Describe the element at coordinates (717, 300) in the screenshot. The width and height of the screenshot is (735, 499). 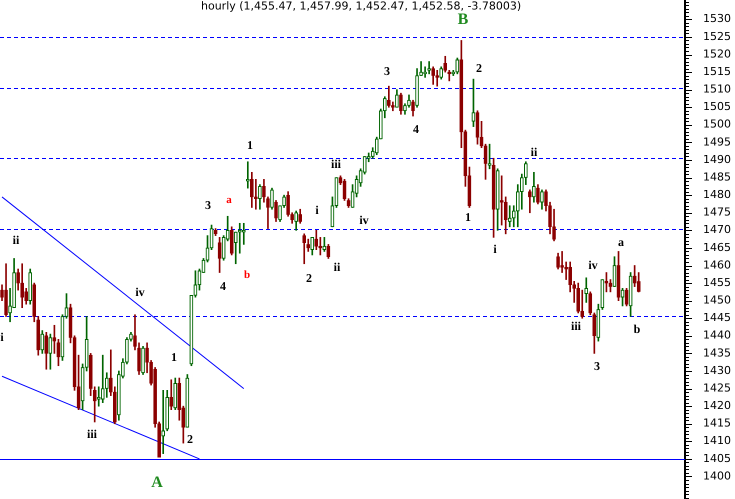
I see `y-tick-label: 1450` at that location.